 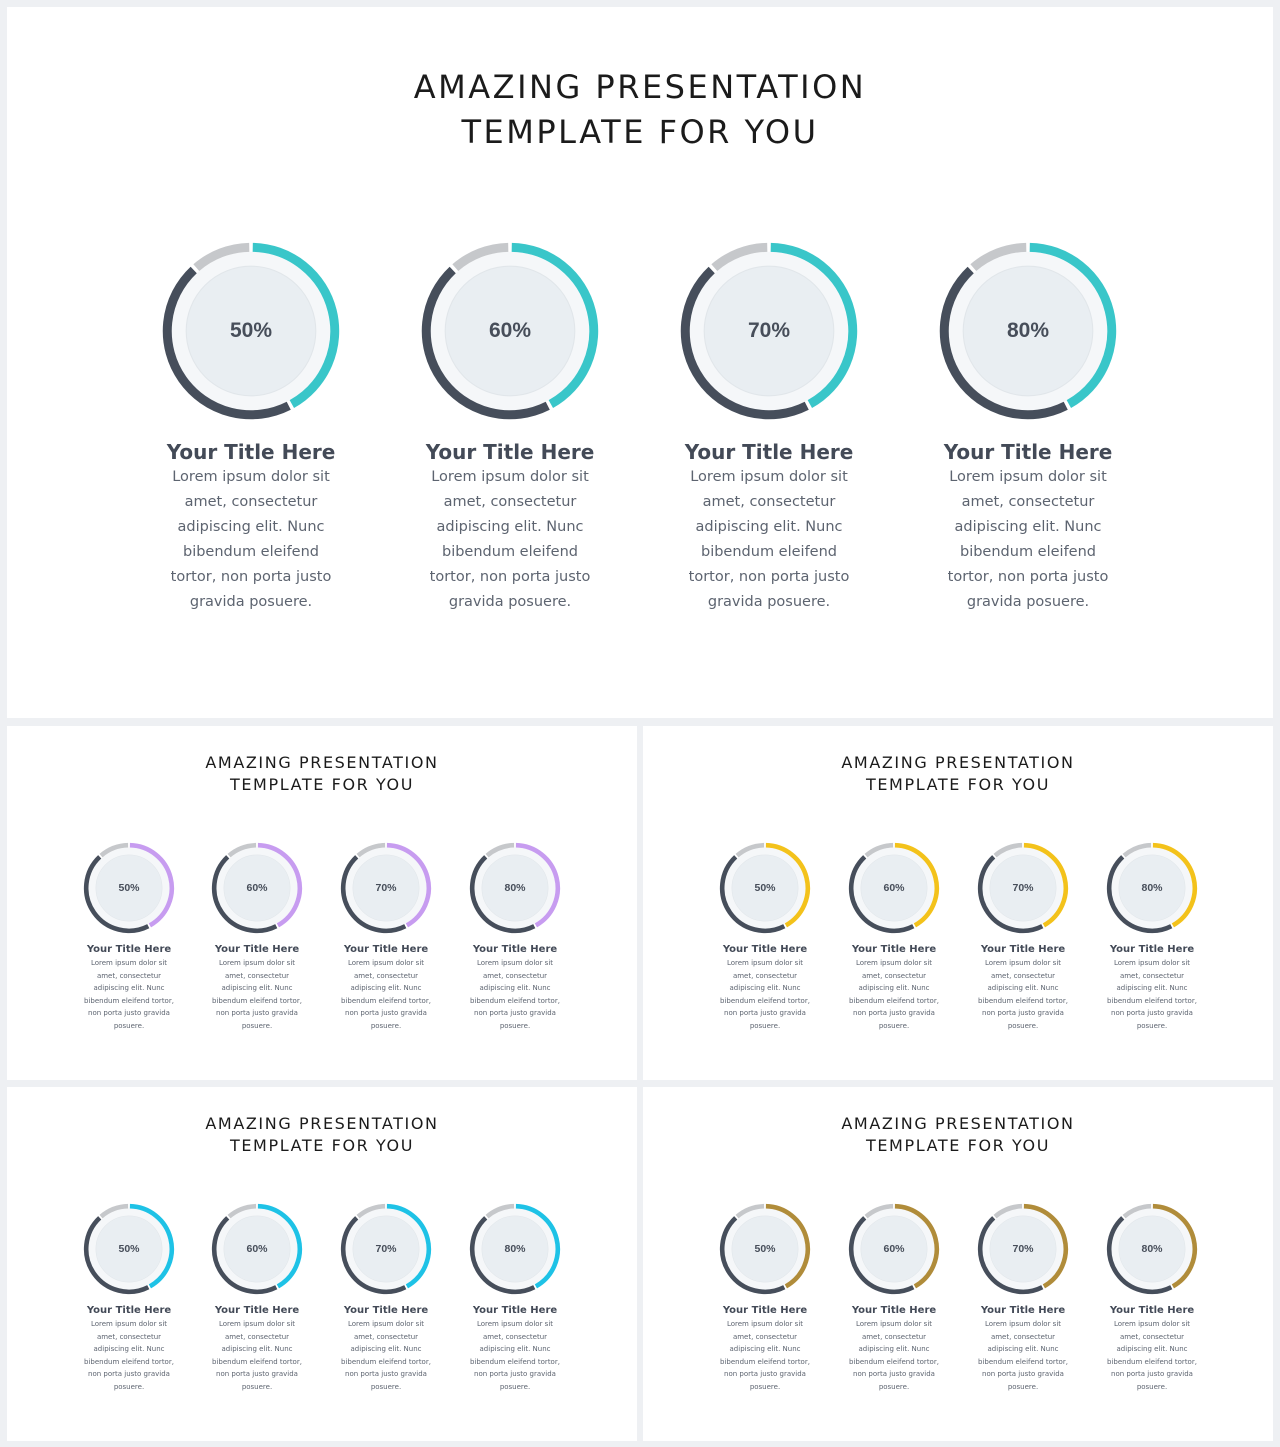 I want to click on progress-ring: 80%, so click(x=515, y=888).